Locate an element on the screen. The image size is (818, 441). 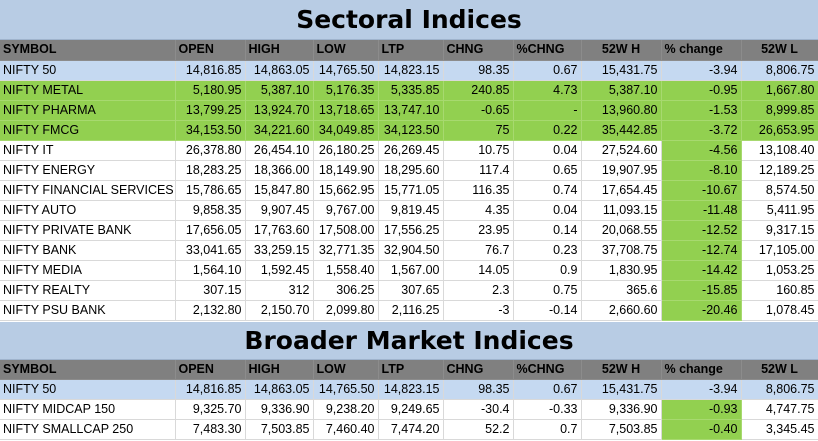
column-header: % change is located at coordinates (701, 369).